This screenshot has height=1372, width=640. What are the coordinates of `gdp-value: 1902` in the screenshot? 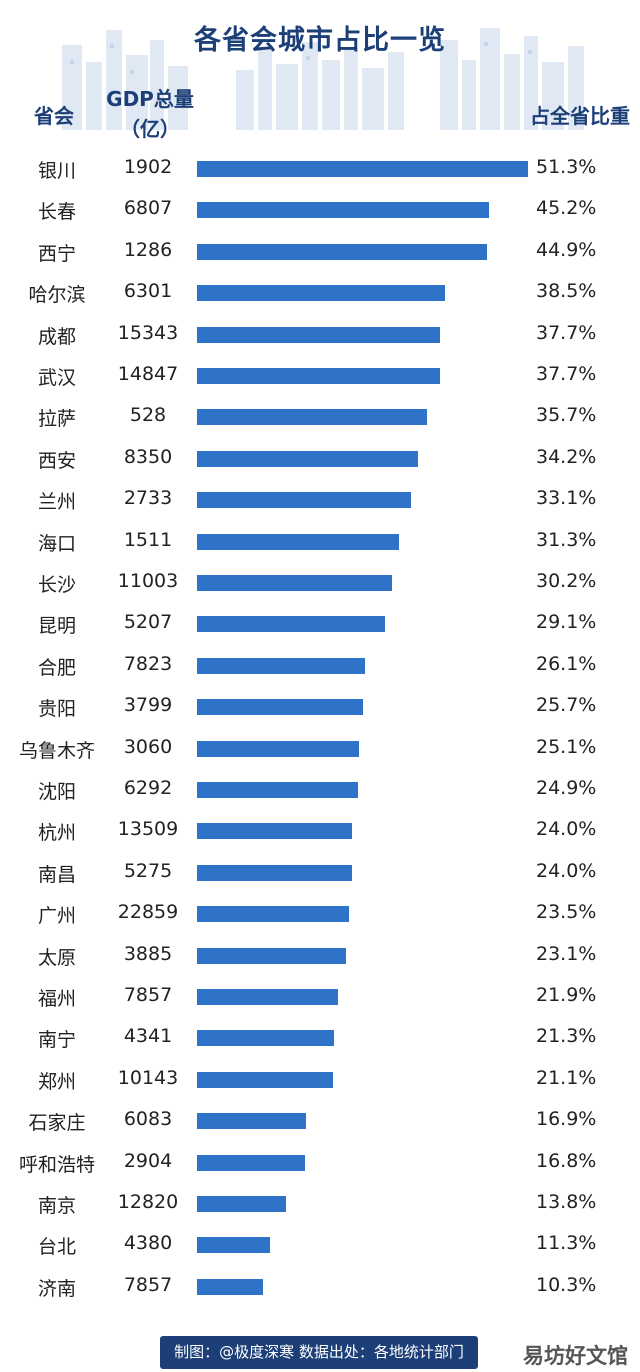 It's located at (148, 167).